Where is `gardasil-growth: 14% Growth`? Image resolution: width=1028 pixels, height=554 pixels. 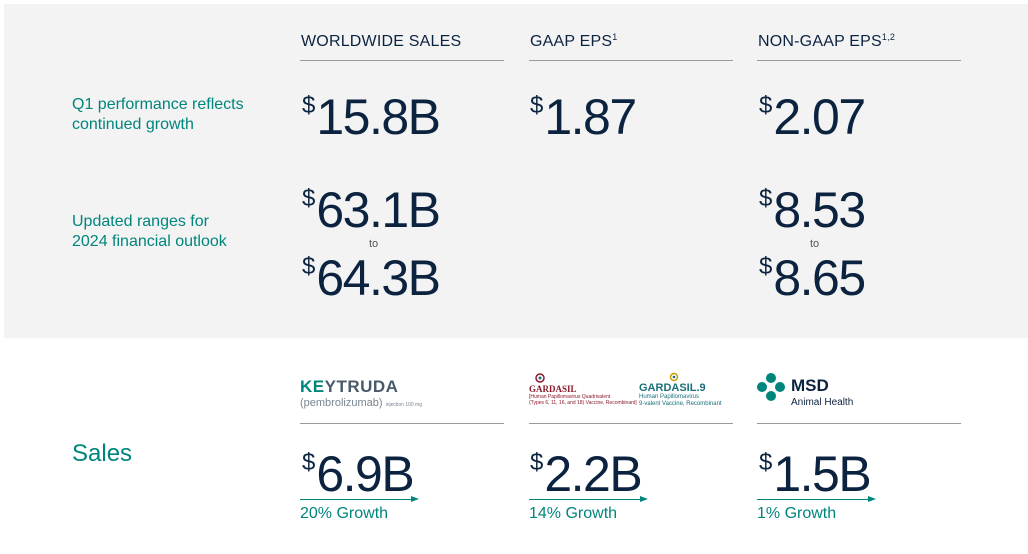 gardasil-growth: 14% Growth is located at coordinates (573, 513).